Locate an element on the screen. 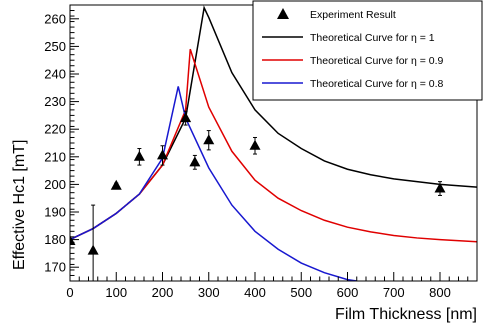  legend-label-experiment: Experiment Result is located at coordinates (353, 15).